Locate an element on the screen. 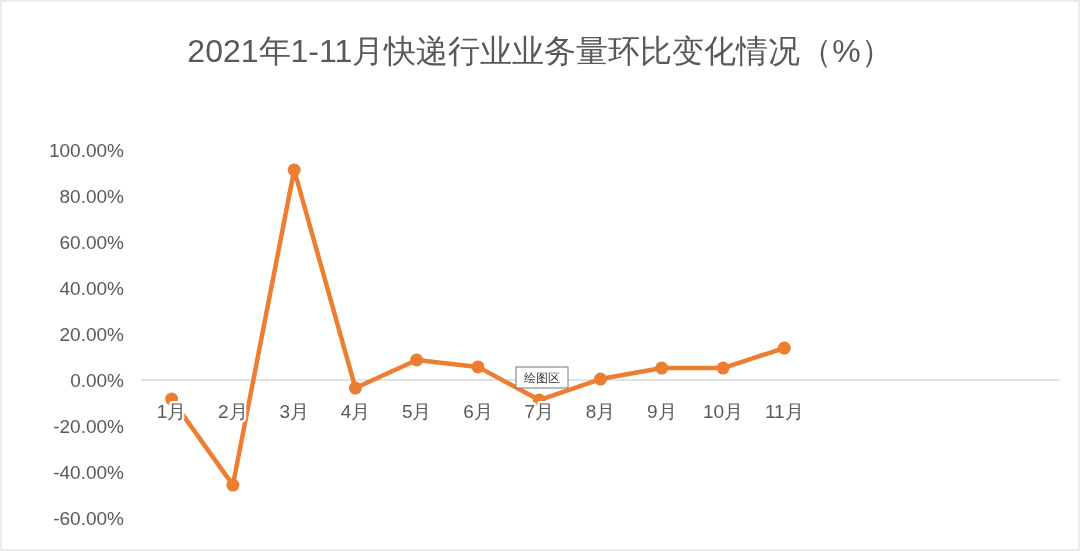  y-tick-label: -40.00% is located at coordinates (89, 472).